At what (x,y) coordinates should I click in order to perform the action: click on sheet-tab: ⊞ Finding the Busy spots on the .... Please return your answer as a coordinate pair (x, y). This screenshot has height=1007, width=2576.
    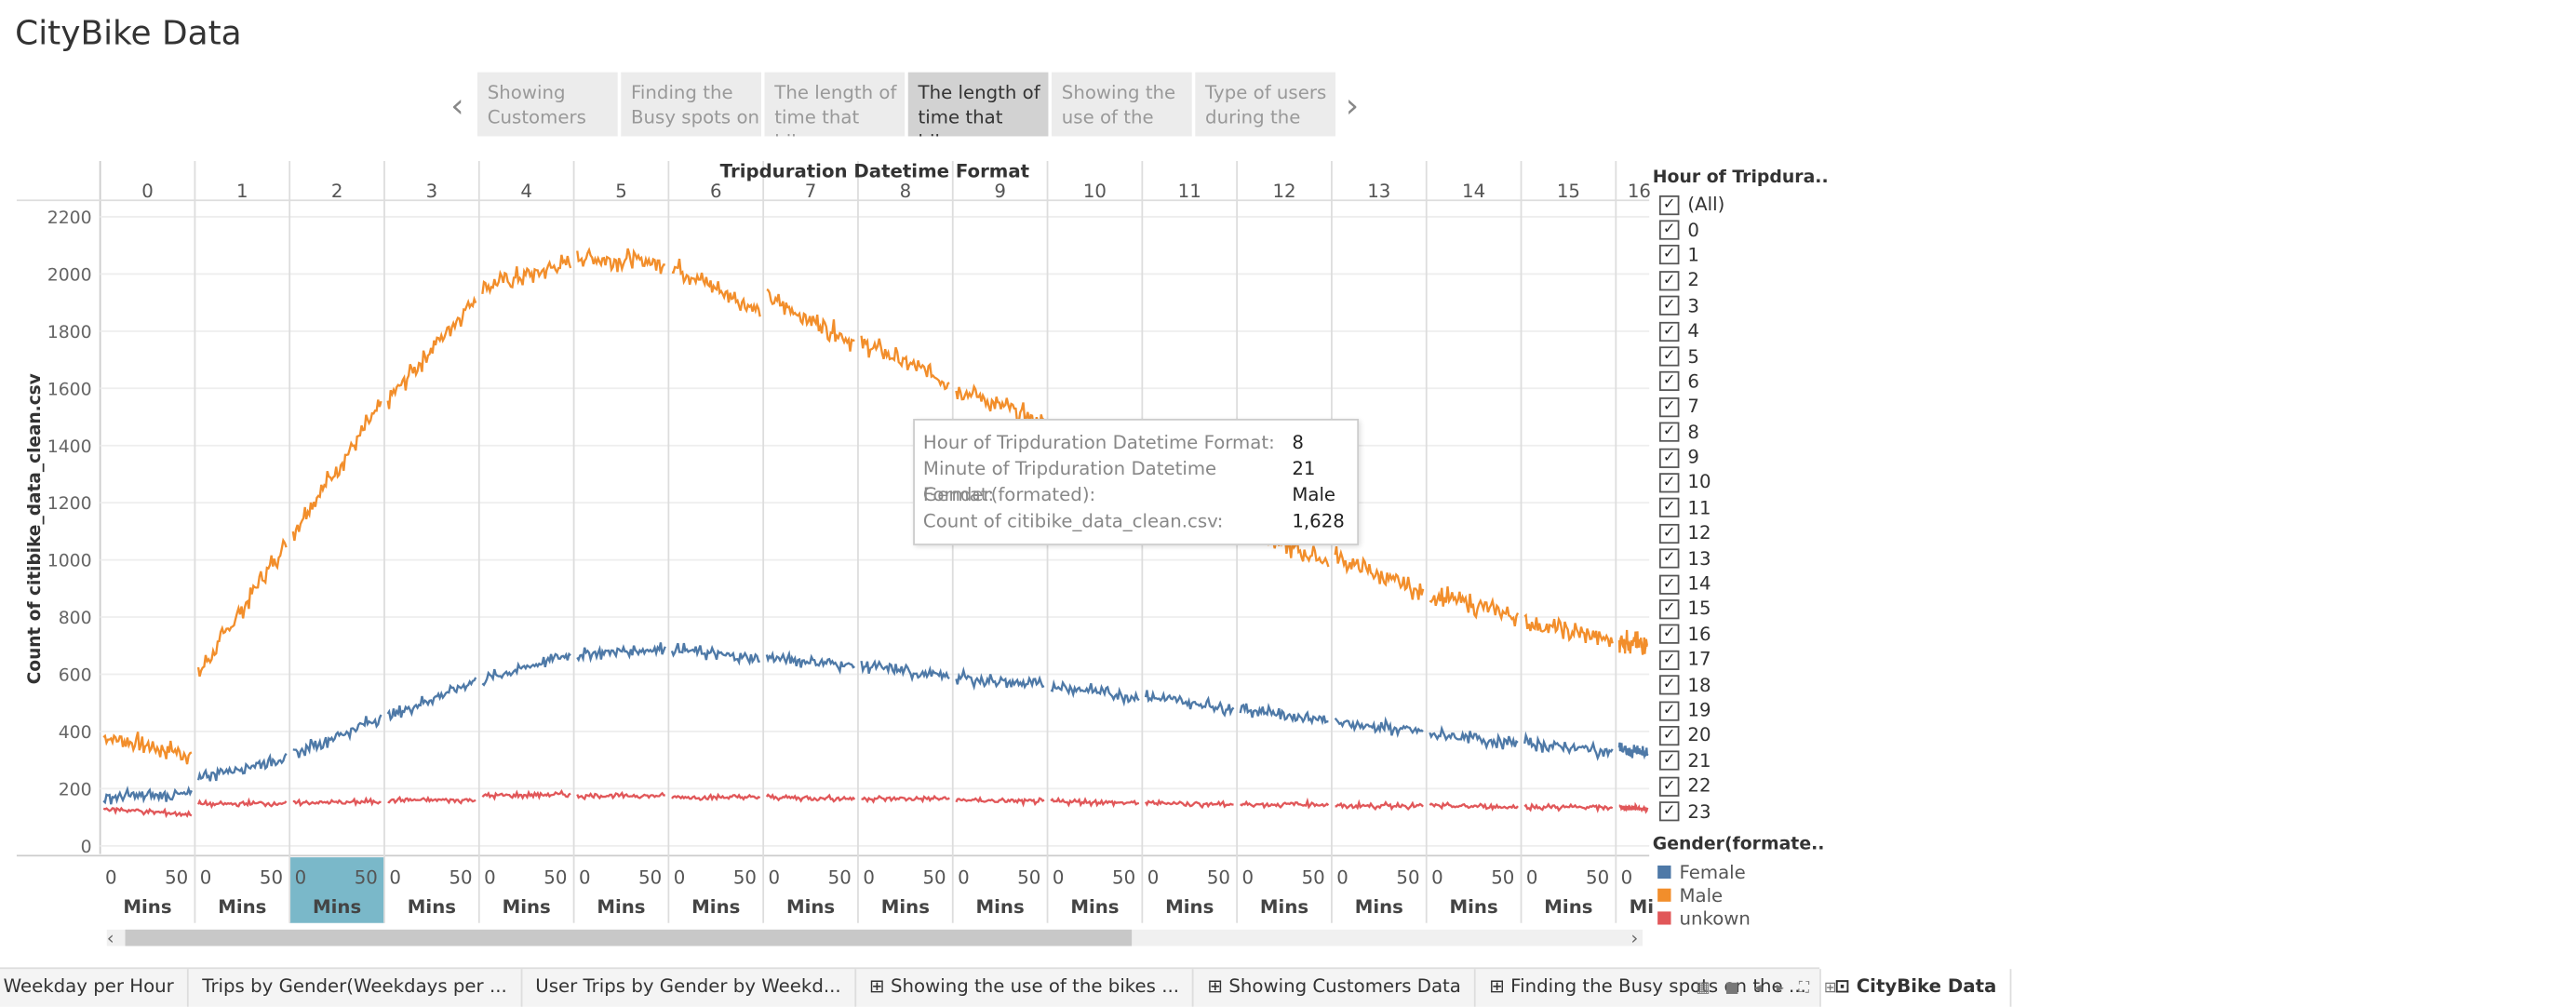
    Looking at the image, I should click on (1648, 988).